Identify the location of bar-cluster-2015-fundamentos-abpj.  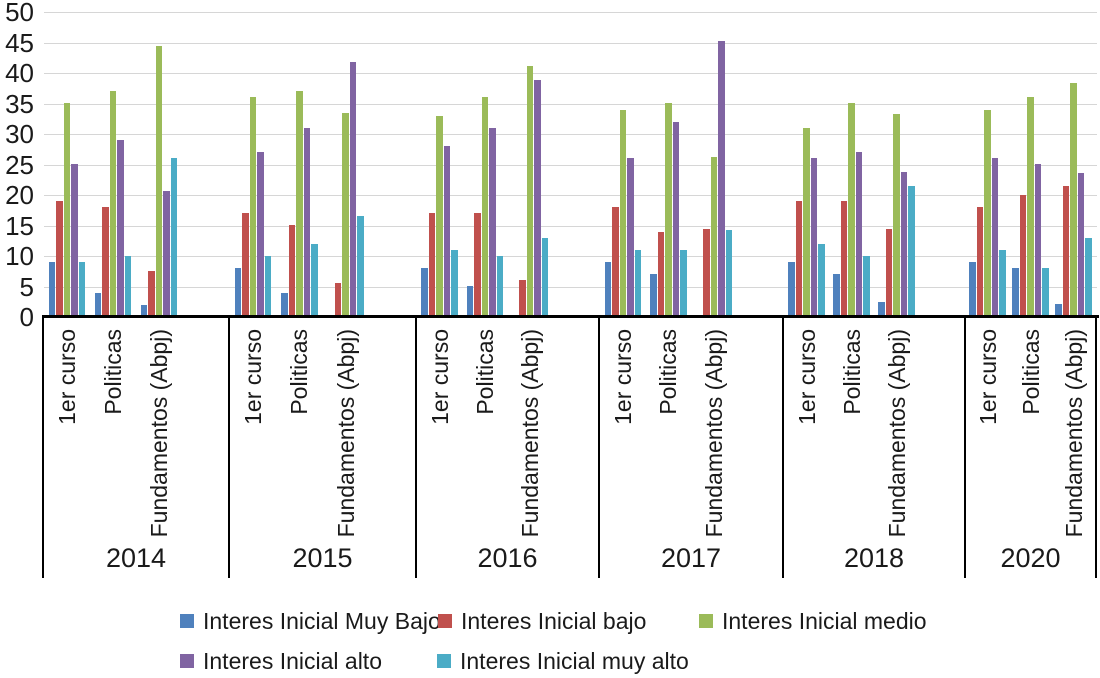
(345, 189).